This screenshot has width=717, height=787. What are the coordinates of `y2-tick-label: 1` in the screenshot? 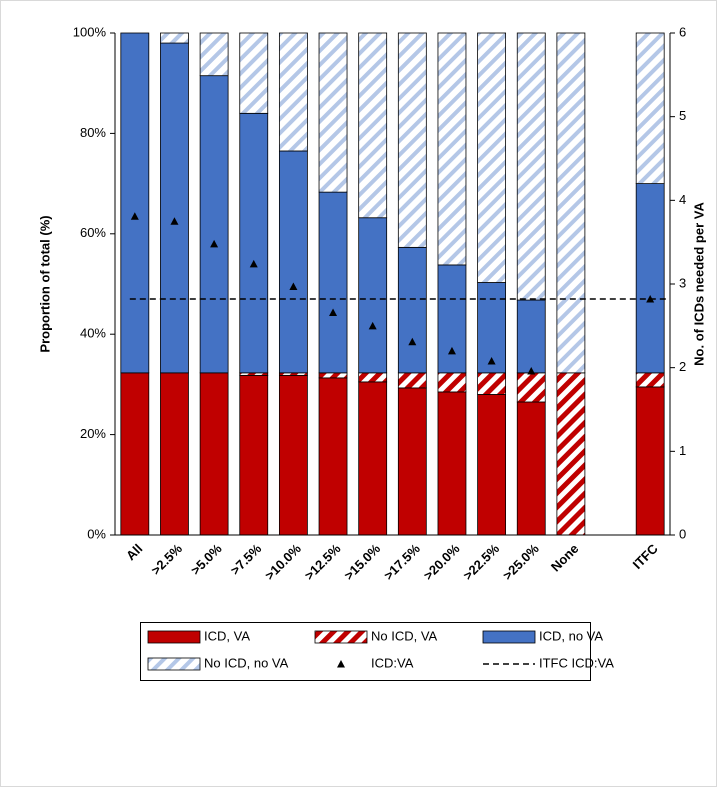 It's located at (682, 450).